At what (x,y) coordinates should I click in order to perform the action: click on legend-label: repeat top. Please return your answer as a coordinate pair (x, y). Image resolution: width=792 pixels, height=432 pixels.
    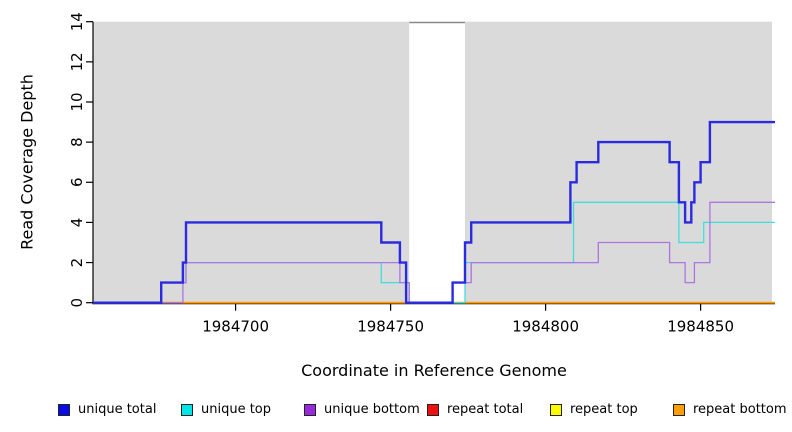
    Looking at the image, I should click on (604, 409).